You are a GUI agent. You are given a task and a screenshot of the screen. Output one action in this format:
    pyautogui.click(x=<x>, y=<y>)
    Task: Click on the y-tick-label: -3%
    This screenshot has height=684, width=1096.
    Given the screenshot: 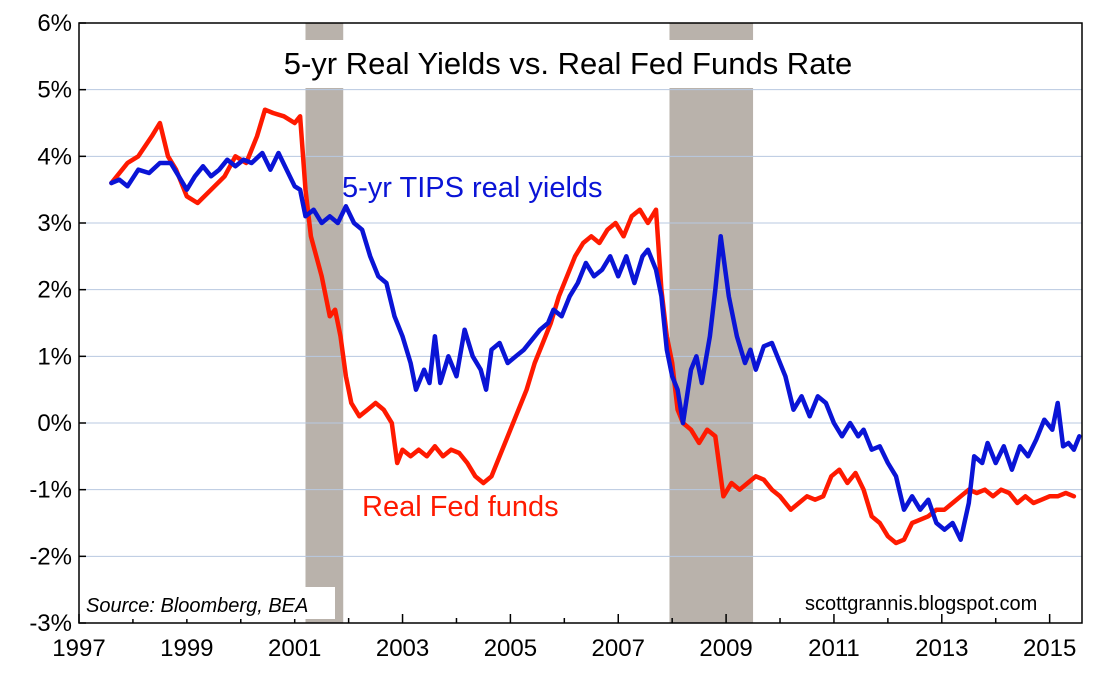 What is the action you would take?
    pyautogui.click(x=50, y=623)
    